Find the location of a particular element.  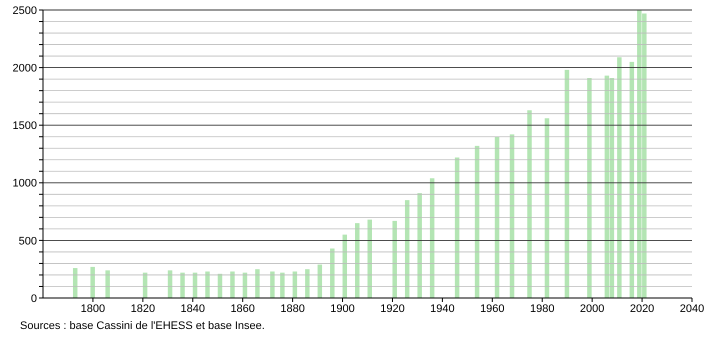

x-tick-label: 1940 is located at coordinates (442, 308).